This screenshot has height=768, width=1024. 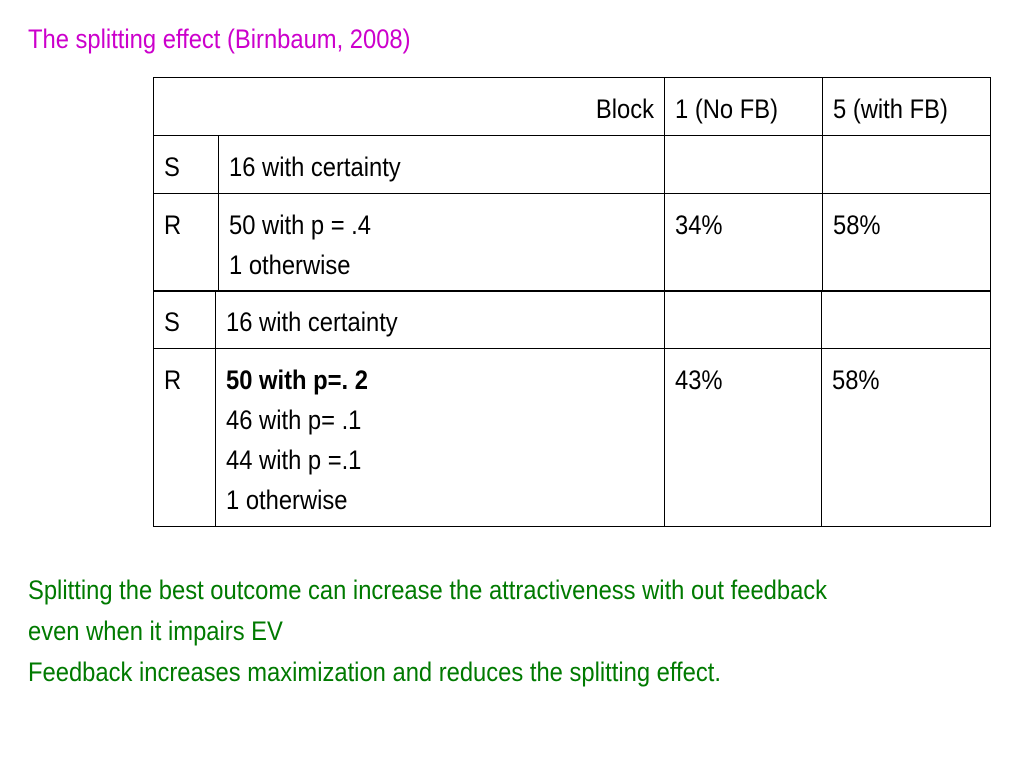 I want to click on row-description: 50 with p = .4 1 otherwise, so click(x=441, y=242).